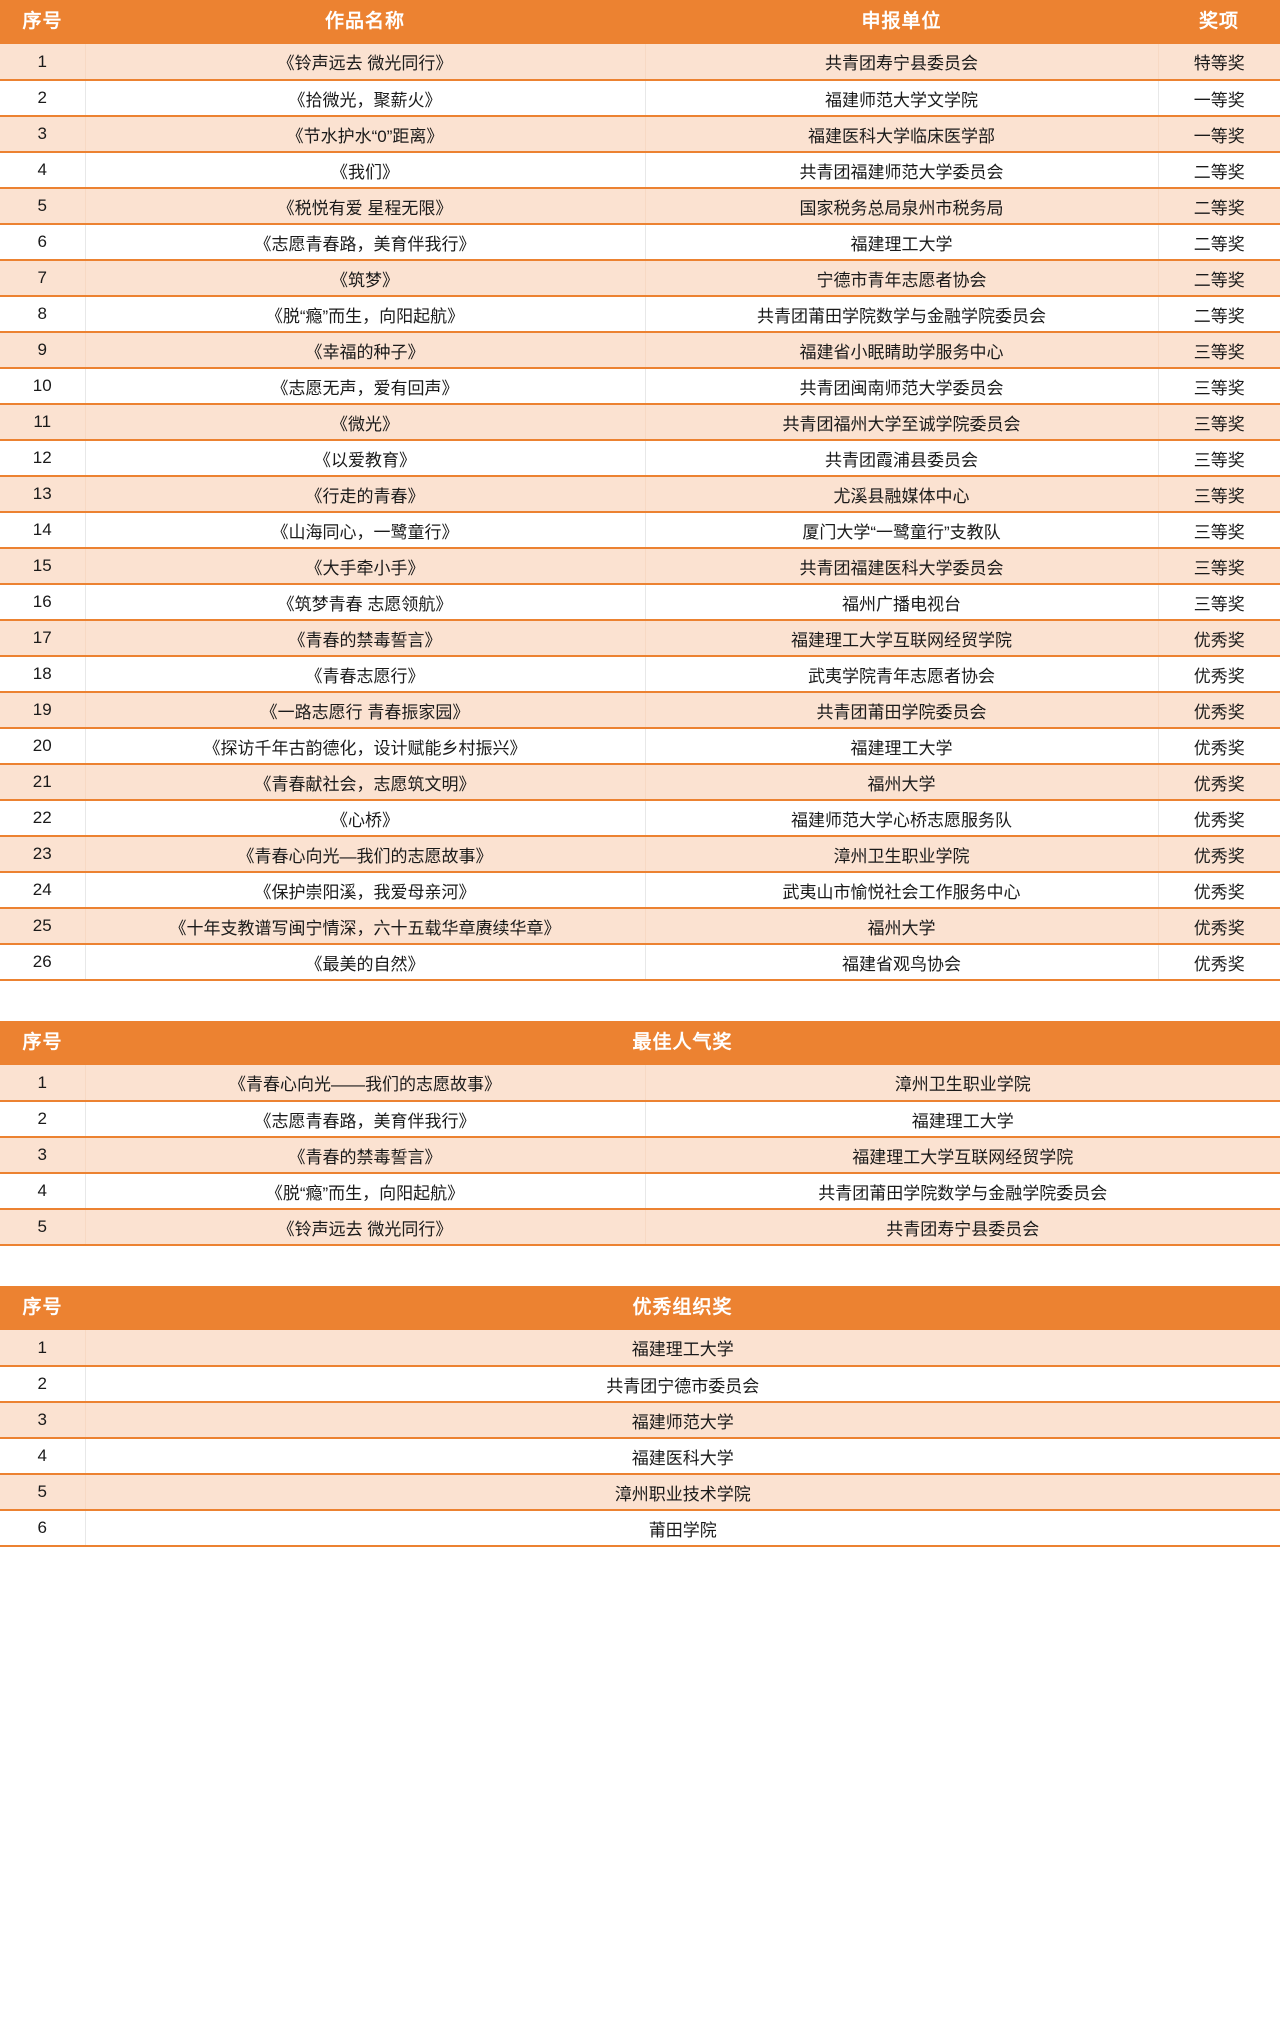 The height and width of the screenshot is (2040, 1280). Describe the element at coordinates (902, 134) in the screenshot. I see `cell-declaring-unit: 福建医科大学临床医学部` at that location.